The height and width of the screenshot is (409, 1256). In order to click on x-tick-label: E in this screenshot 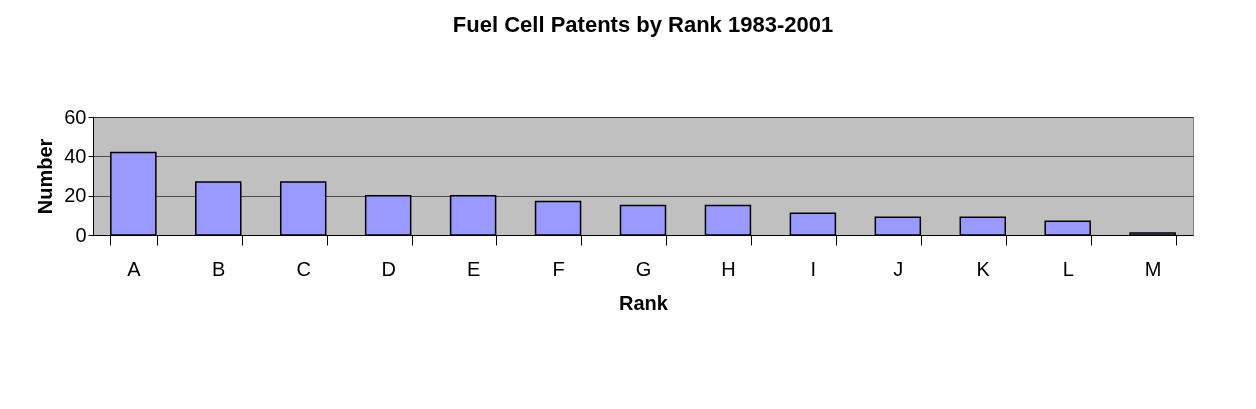, I will do `click(473, 268)`.